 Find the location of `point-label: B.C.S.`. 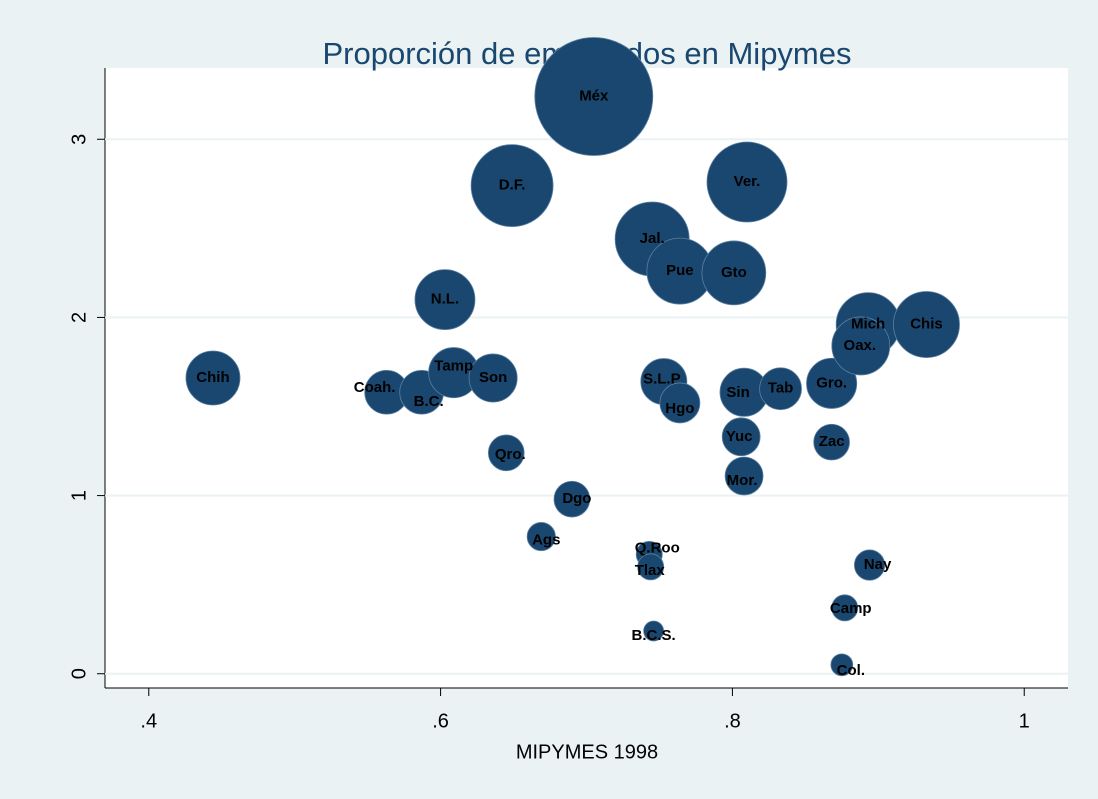

point-label: B.C.S. is located at coordinates (654, 635).